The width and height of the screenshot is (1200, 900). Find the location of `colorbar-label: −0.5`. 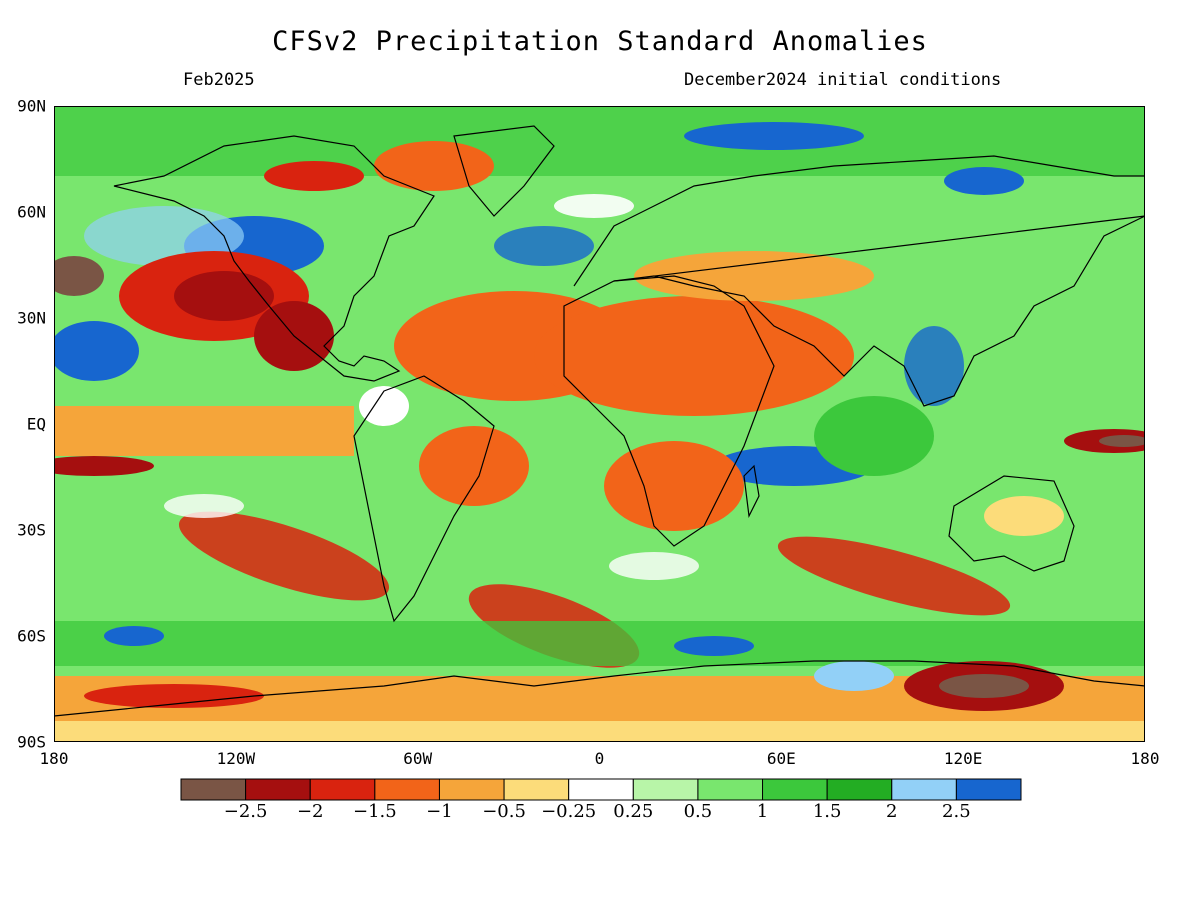

colorbar-label: −0.5 is located at coordinates (504, 811).